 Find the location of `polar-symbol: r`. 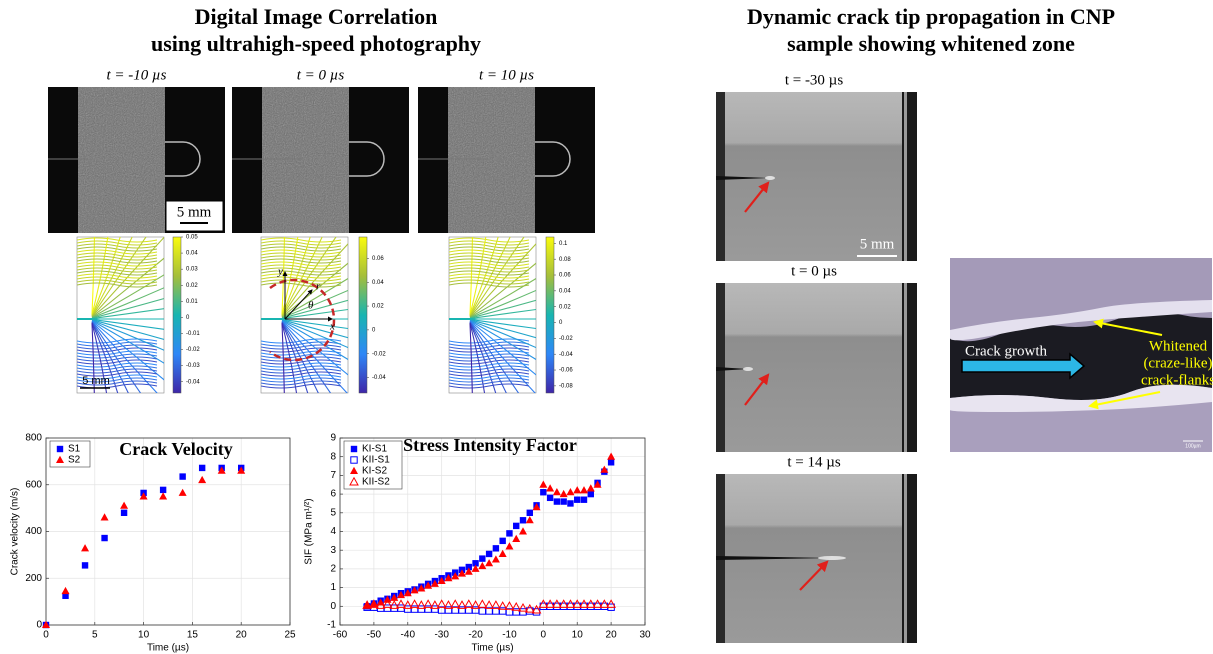

polar-symbol: r is located at coordinates (318, 287).